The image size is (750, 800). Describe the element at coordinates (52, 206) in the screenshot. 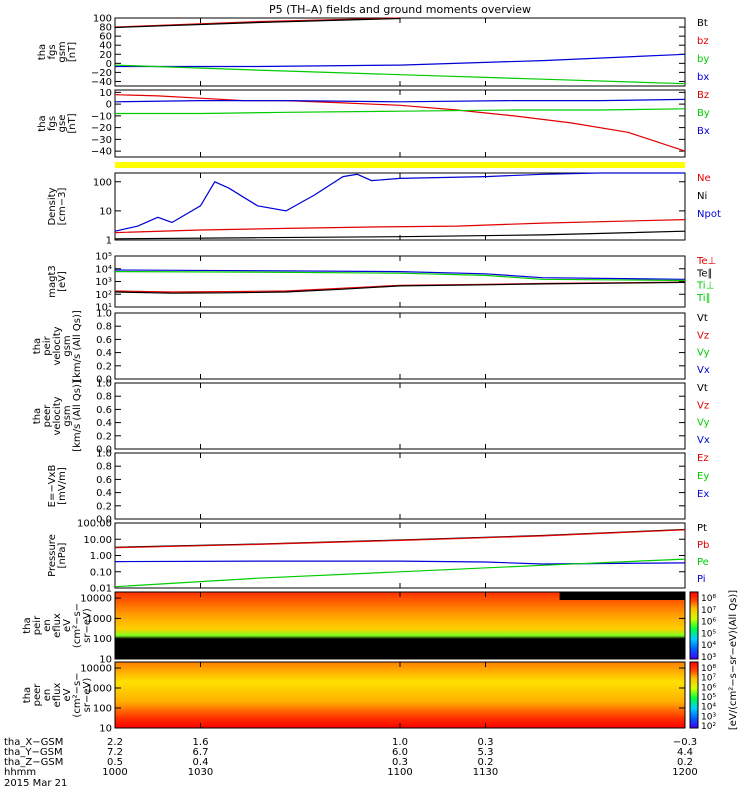

I see `y-axis-label: Density` at that location.